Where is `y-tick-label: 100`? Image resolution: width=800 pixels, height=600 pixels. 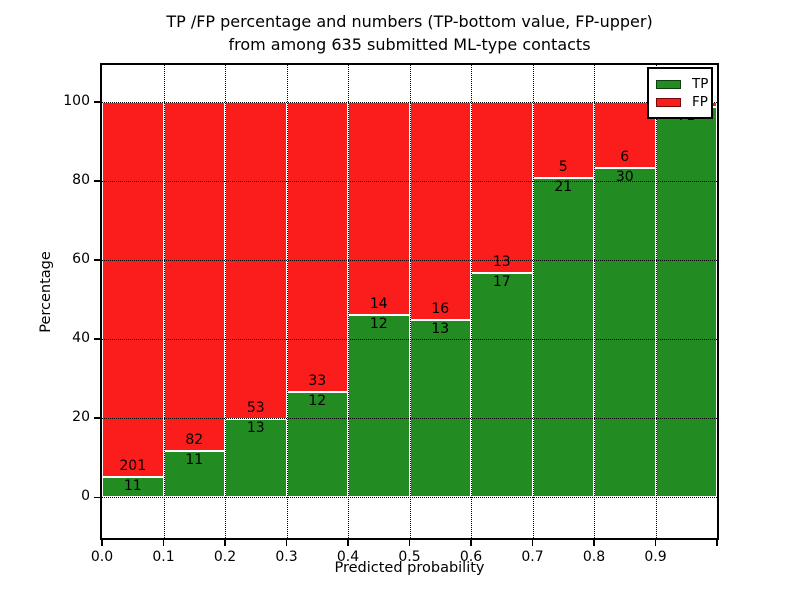
y-tick-label: 100 is located at coordinates (76, 100).